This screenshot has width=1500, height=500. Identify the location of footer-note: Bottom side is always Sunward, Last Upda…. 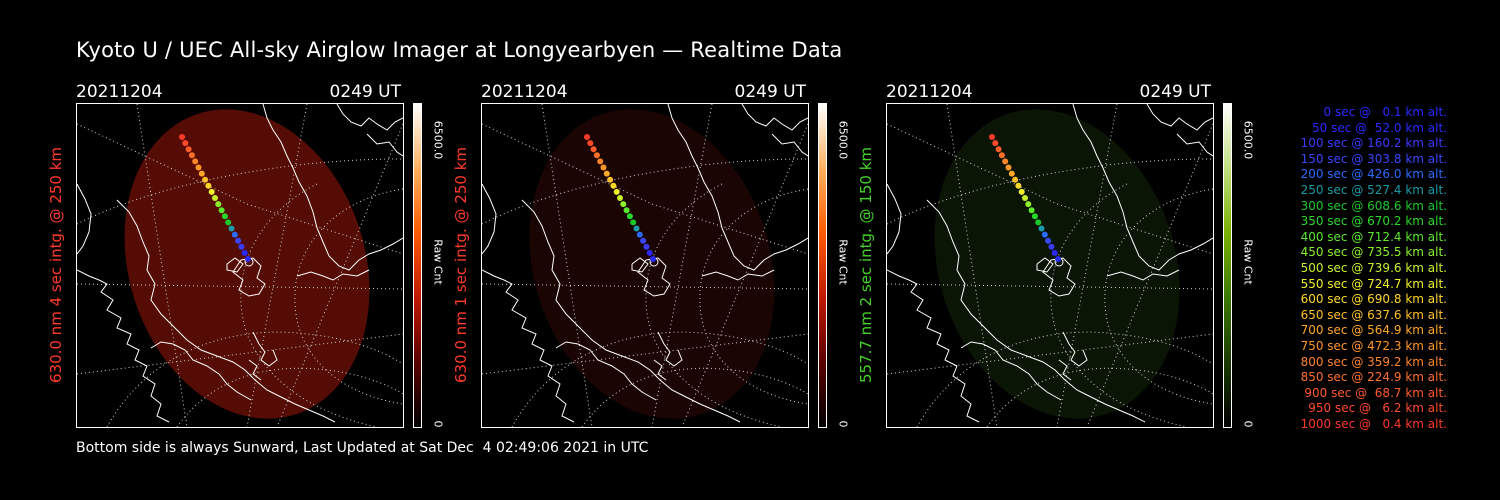
(362, 448).